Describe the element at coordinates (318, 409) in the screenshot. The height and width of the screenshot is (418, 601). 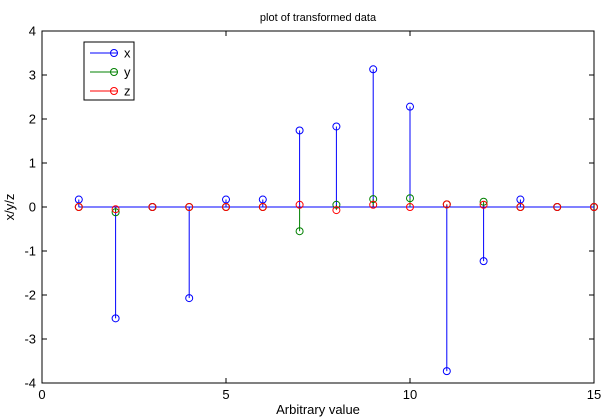
I see `x-axis-label: Arbitrary value` at that location.